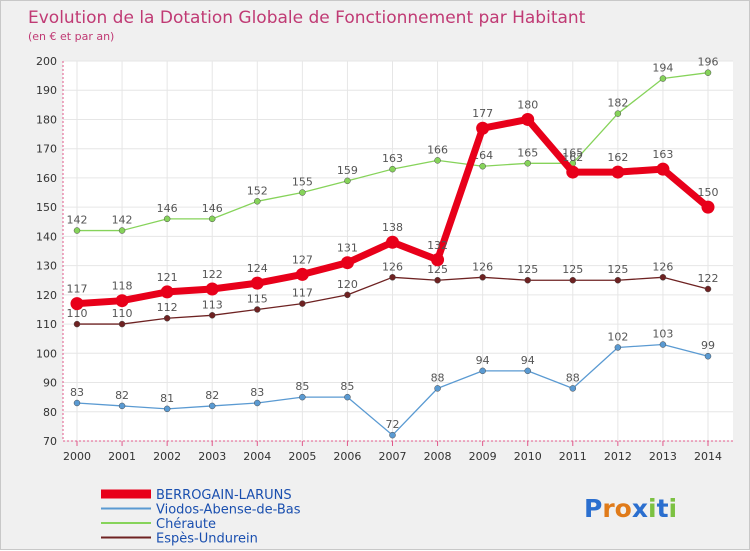 This screenshot has width=750, height=551. I want to click on x-tick-label: 2010, so click(528, 456).